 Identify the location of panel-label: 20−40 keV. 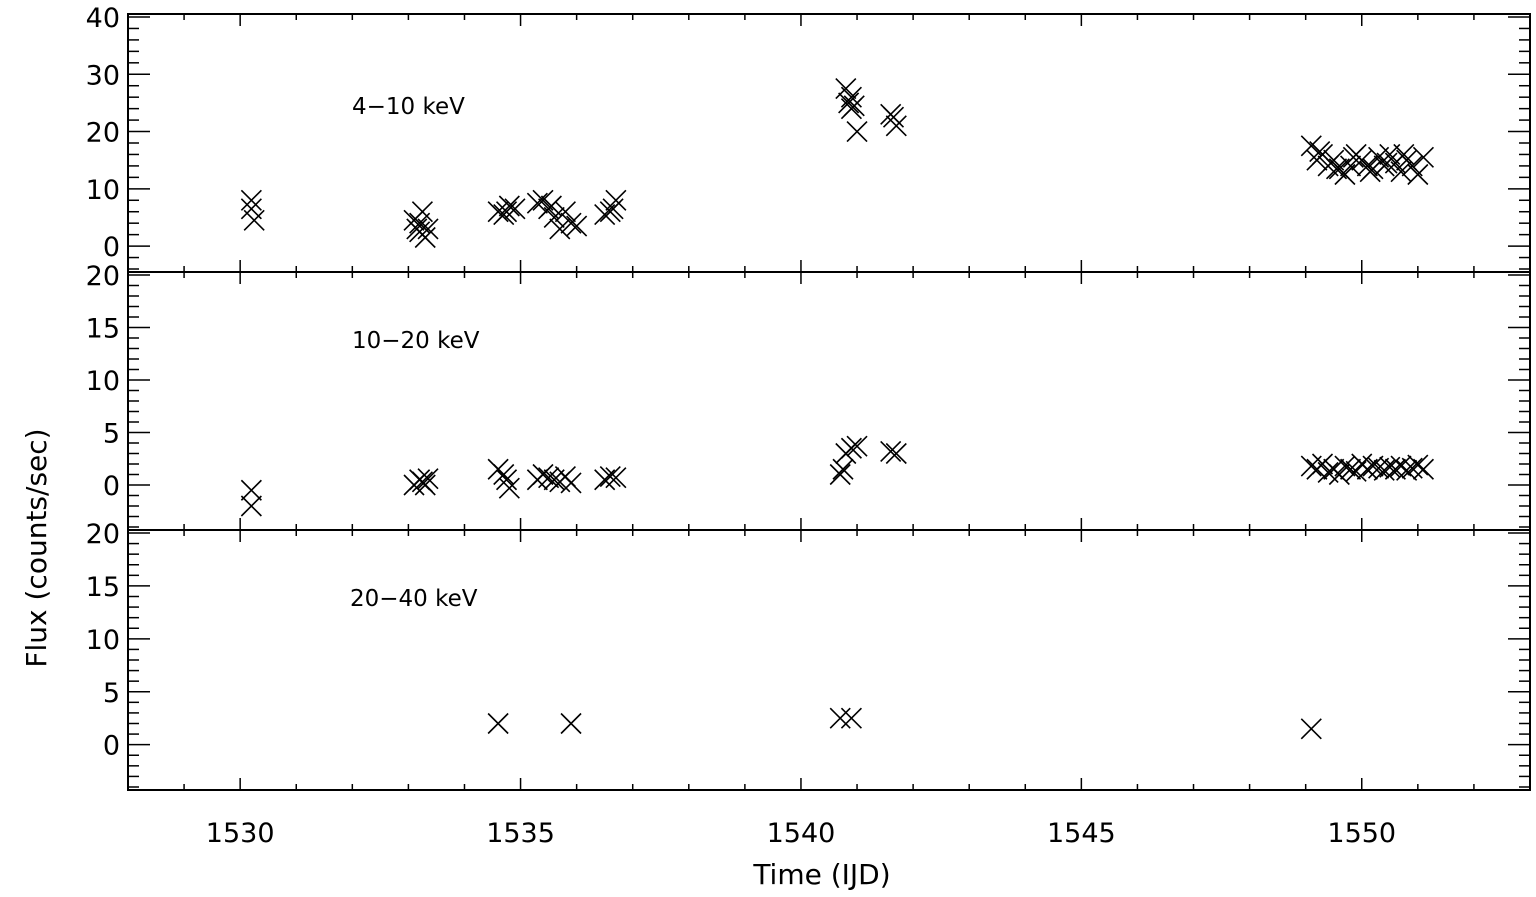
(414, 599).